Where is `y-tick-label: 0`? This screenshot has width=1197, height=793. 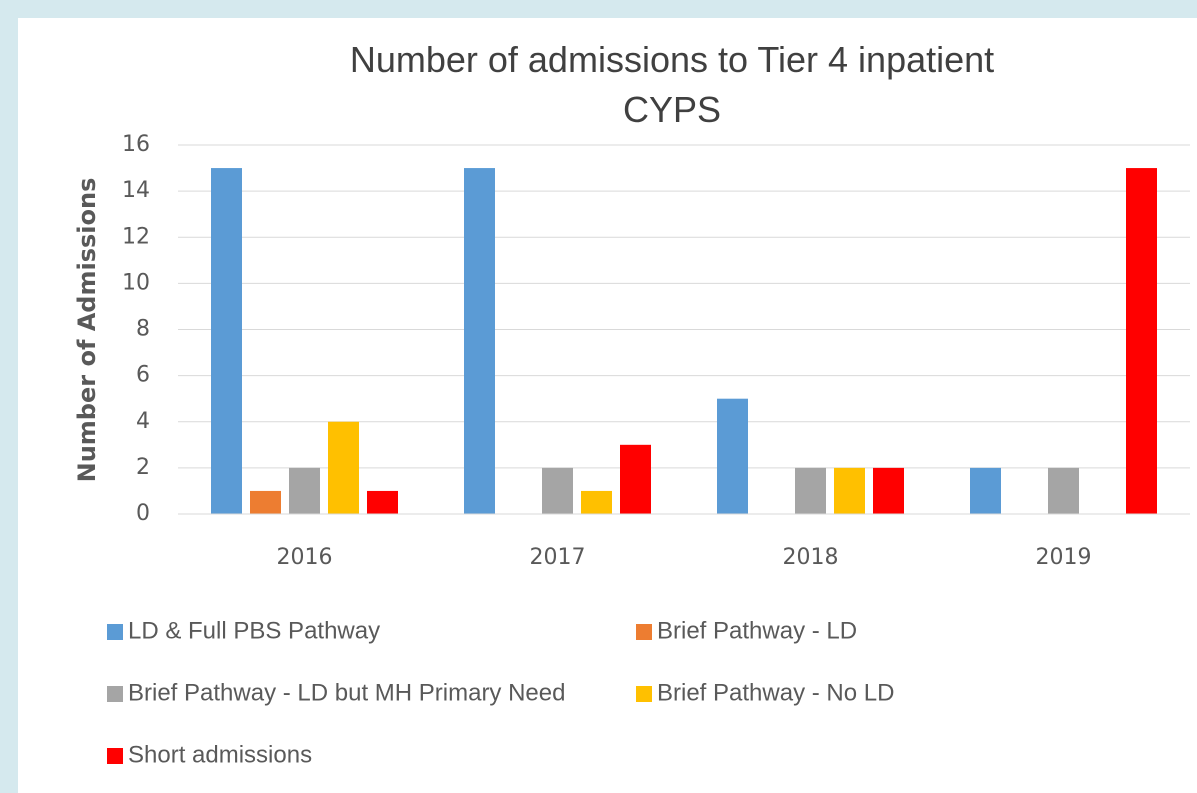
y-tick-label: 0 is located at coordinates (143, 513).